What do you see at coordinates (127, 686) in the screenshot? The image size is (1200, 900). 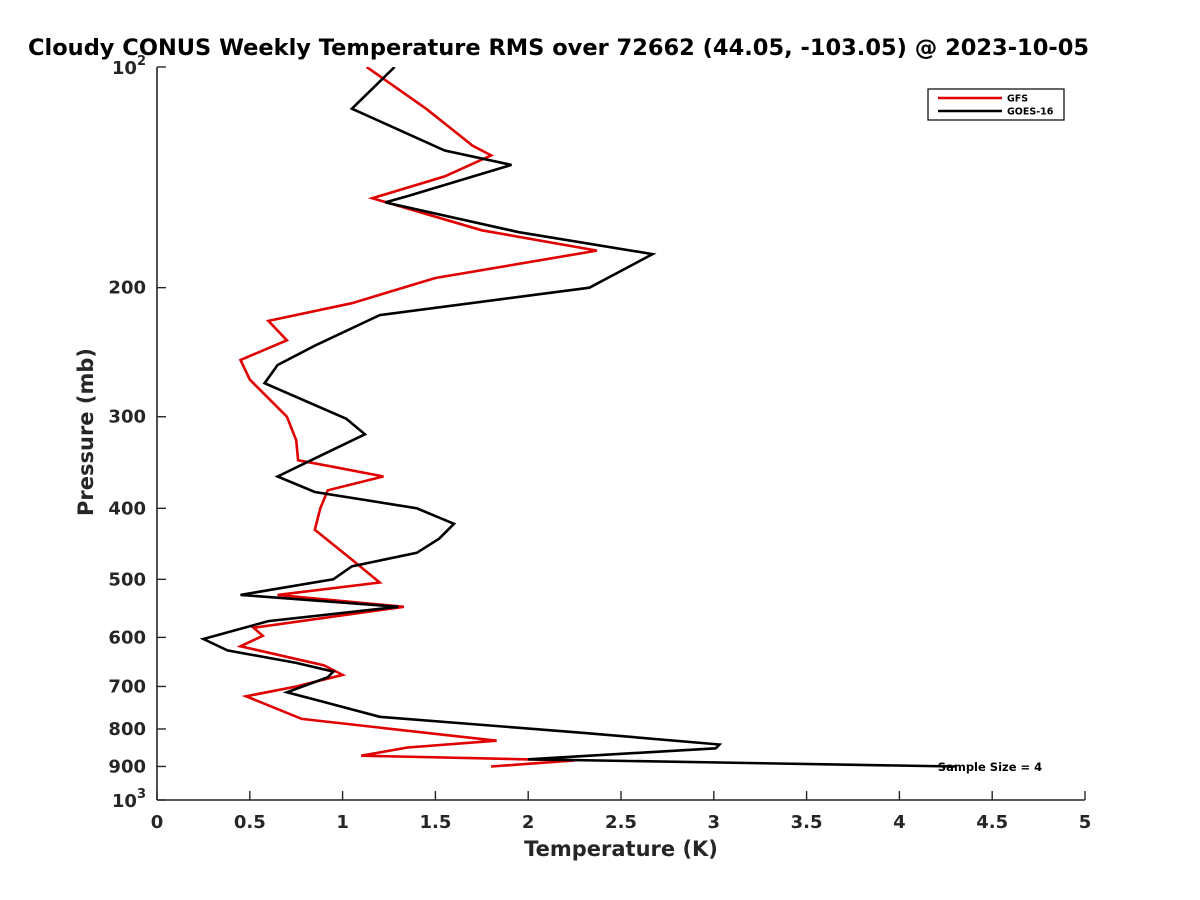 I see `y-tick-label: 700` at bounding box center [127, 686].